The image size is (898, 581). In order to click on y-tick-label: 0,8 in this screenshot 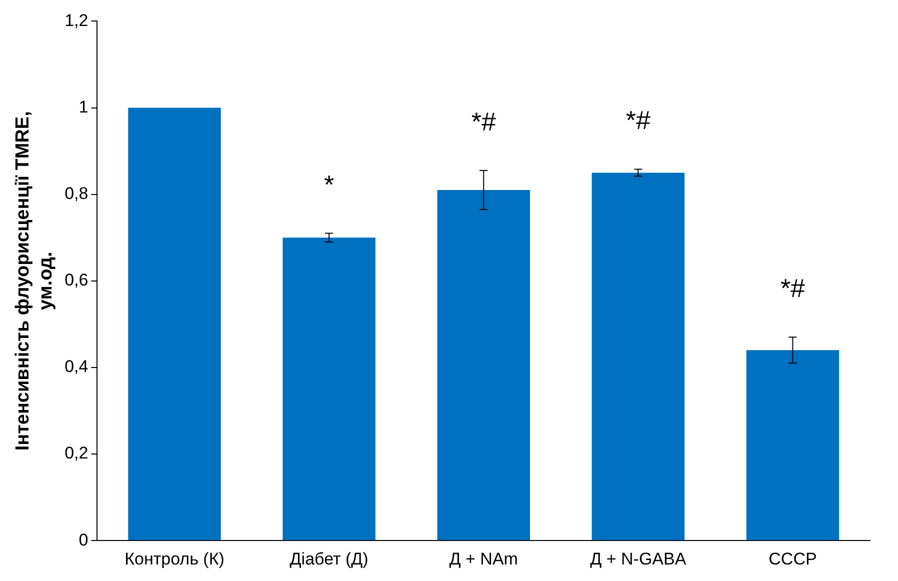, I will do `click(76, 194)`.